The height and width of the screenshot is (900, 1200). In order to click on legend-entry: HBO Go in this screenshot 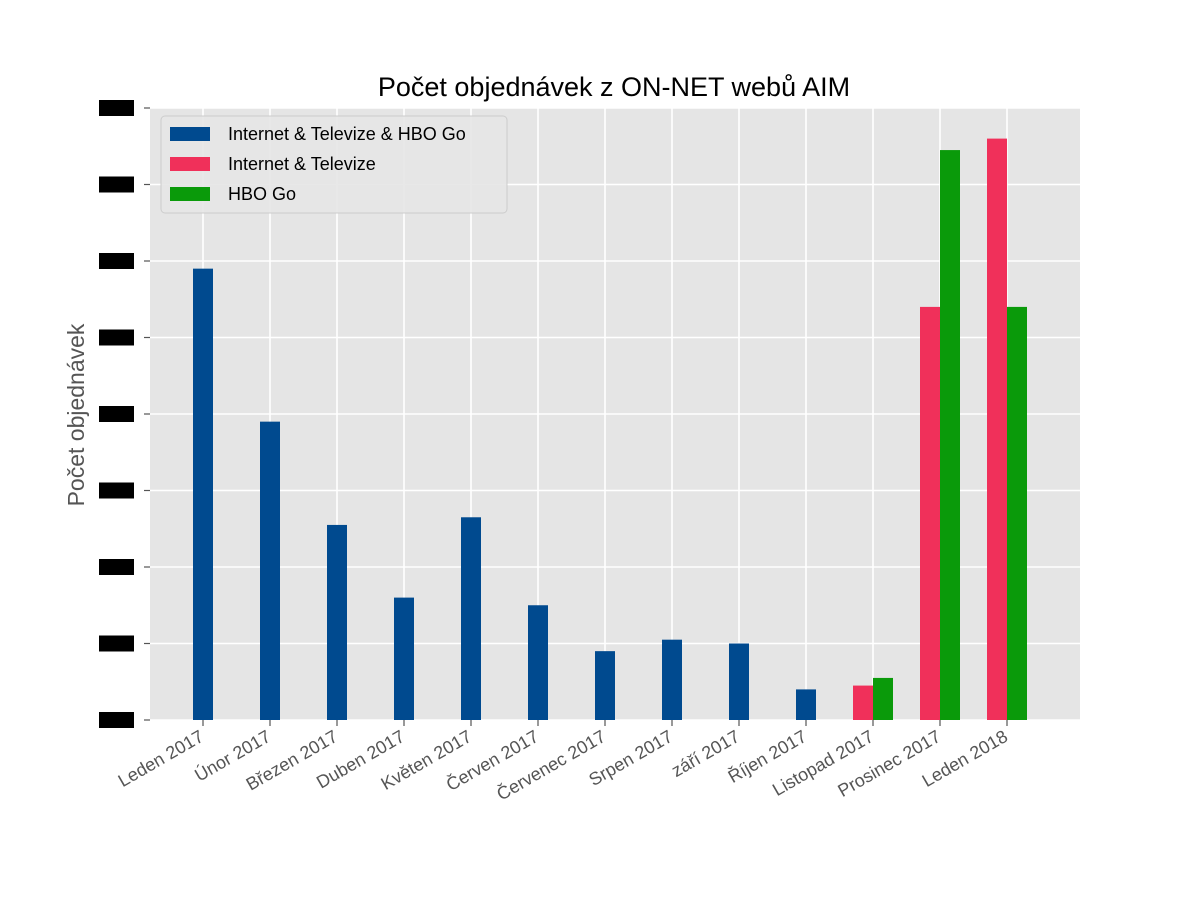, I will do `click(262, 194)`.